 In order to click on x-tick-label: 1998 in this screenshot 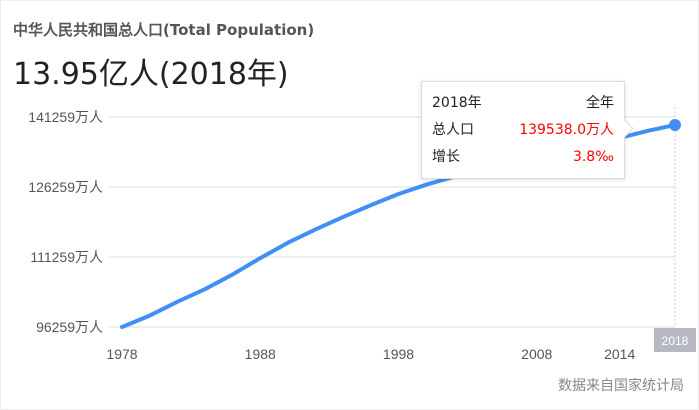, I will do `click(398, 354)`.